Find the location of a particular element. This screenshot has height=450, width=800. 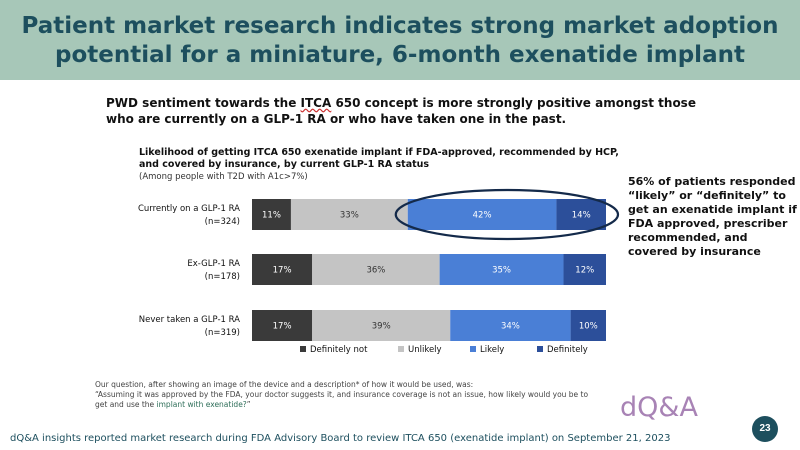

headline-term: ITCA is located at coordinates (316, 103).